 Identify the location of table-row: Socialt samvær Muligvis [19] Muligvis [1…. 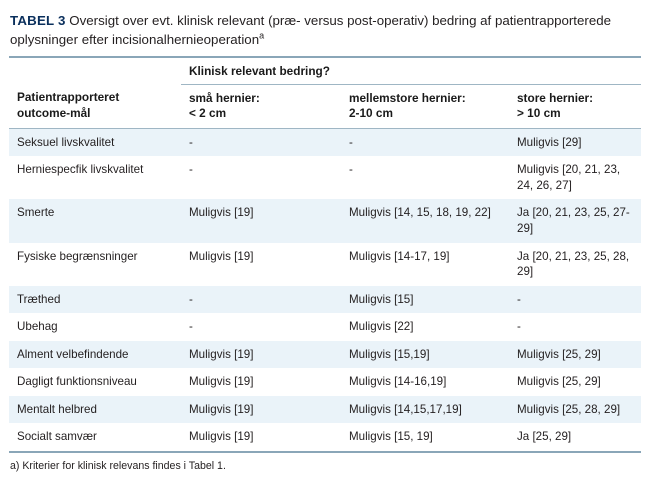
(325, 437).